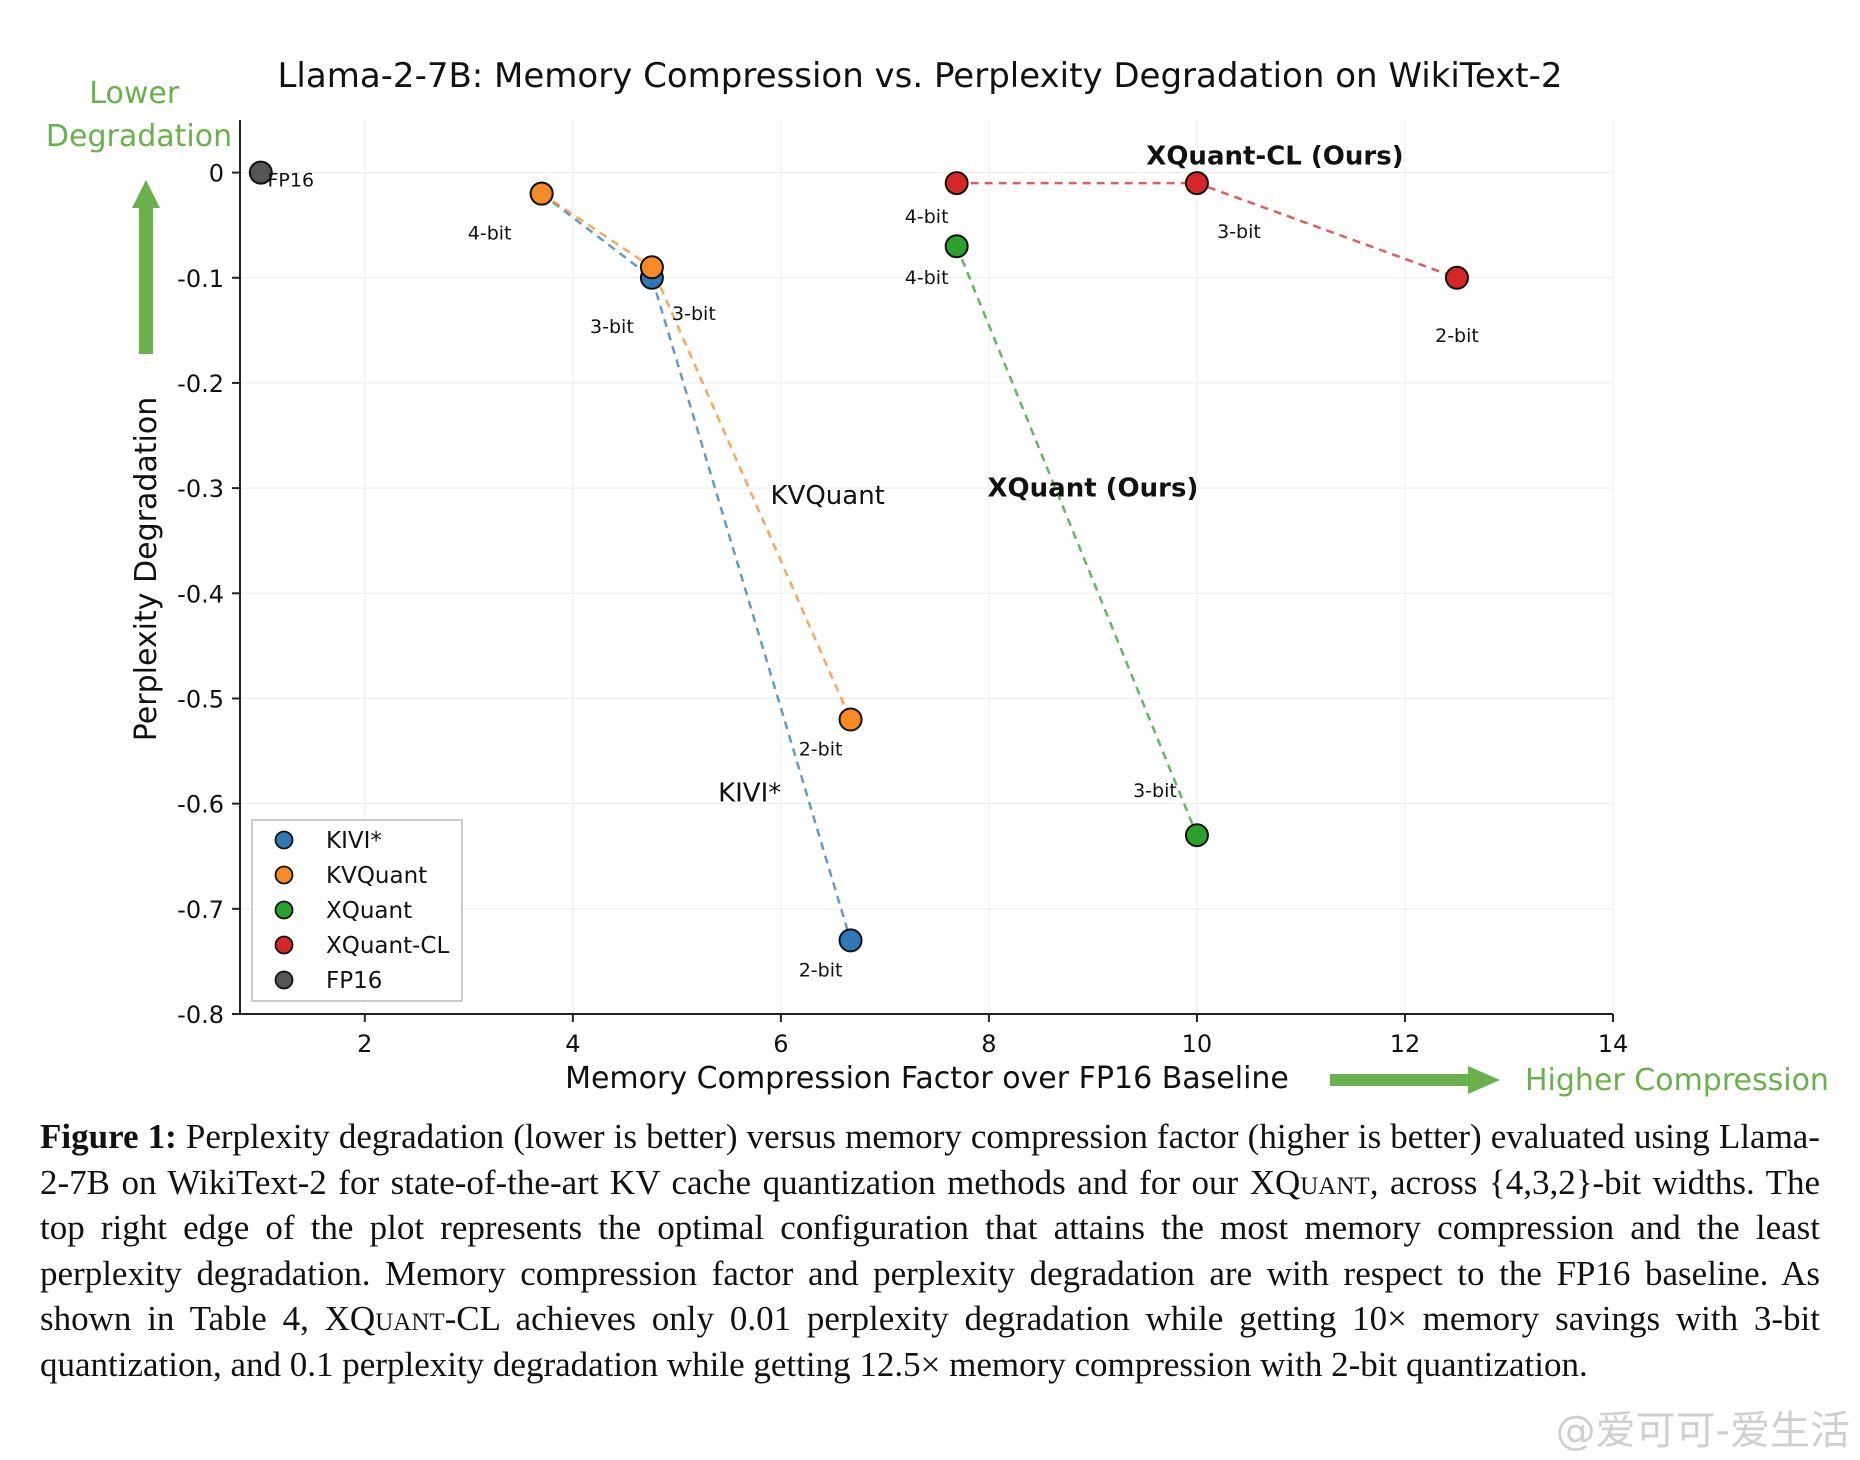  Describe the element at coordinates (1092, 489) in the screenshot. I see `xquant-curve-label: XQuant (Ours)` at that location.